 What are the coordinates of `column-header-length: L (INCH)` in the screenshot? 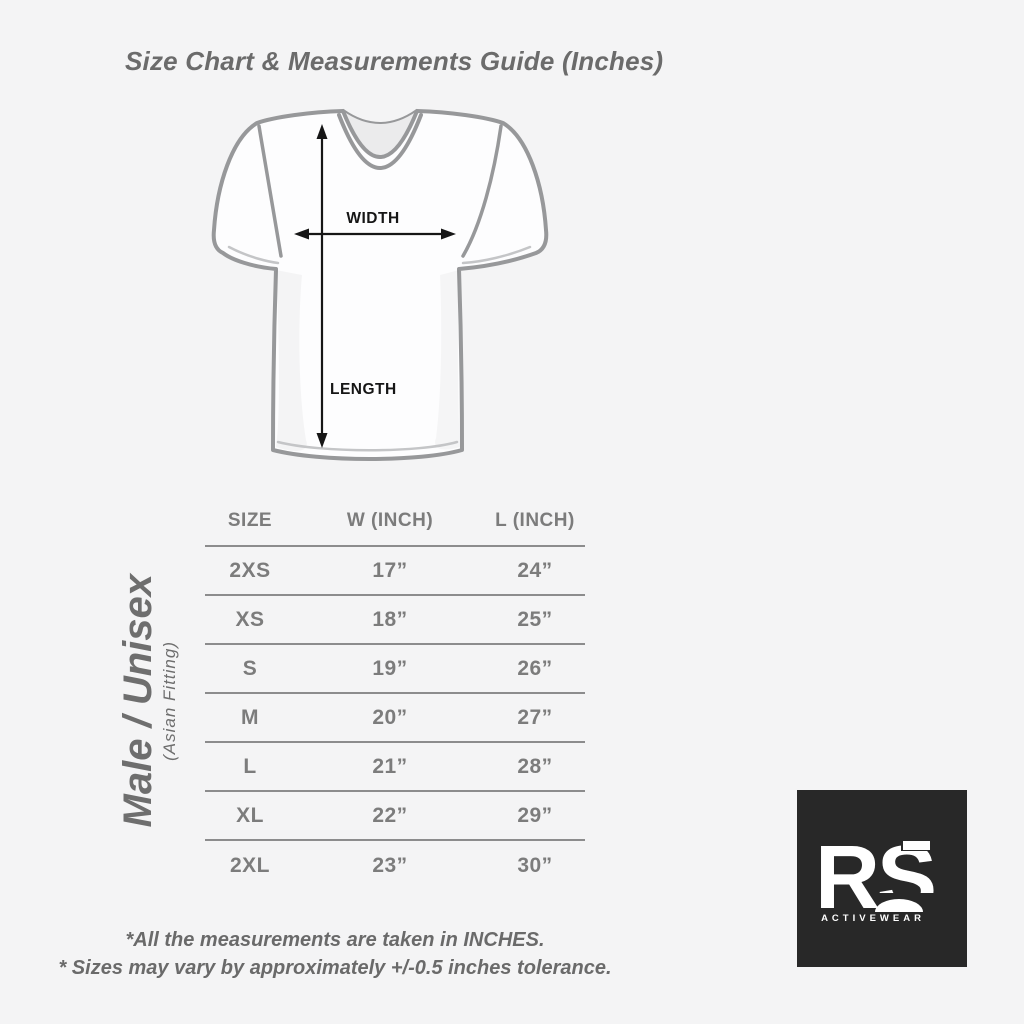 It's located at (535, 520).